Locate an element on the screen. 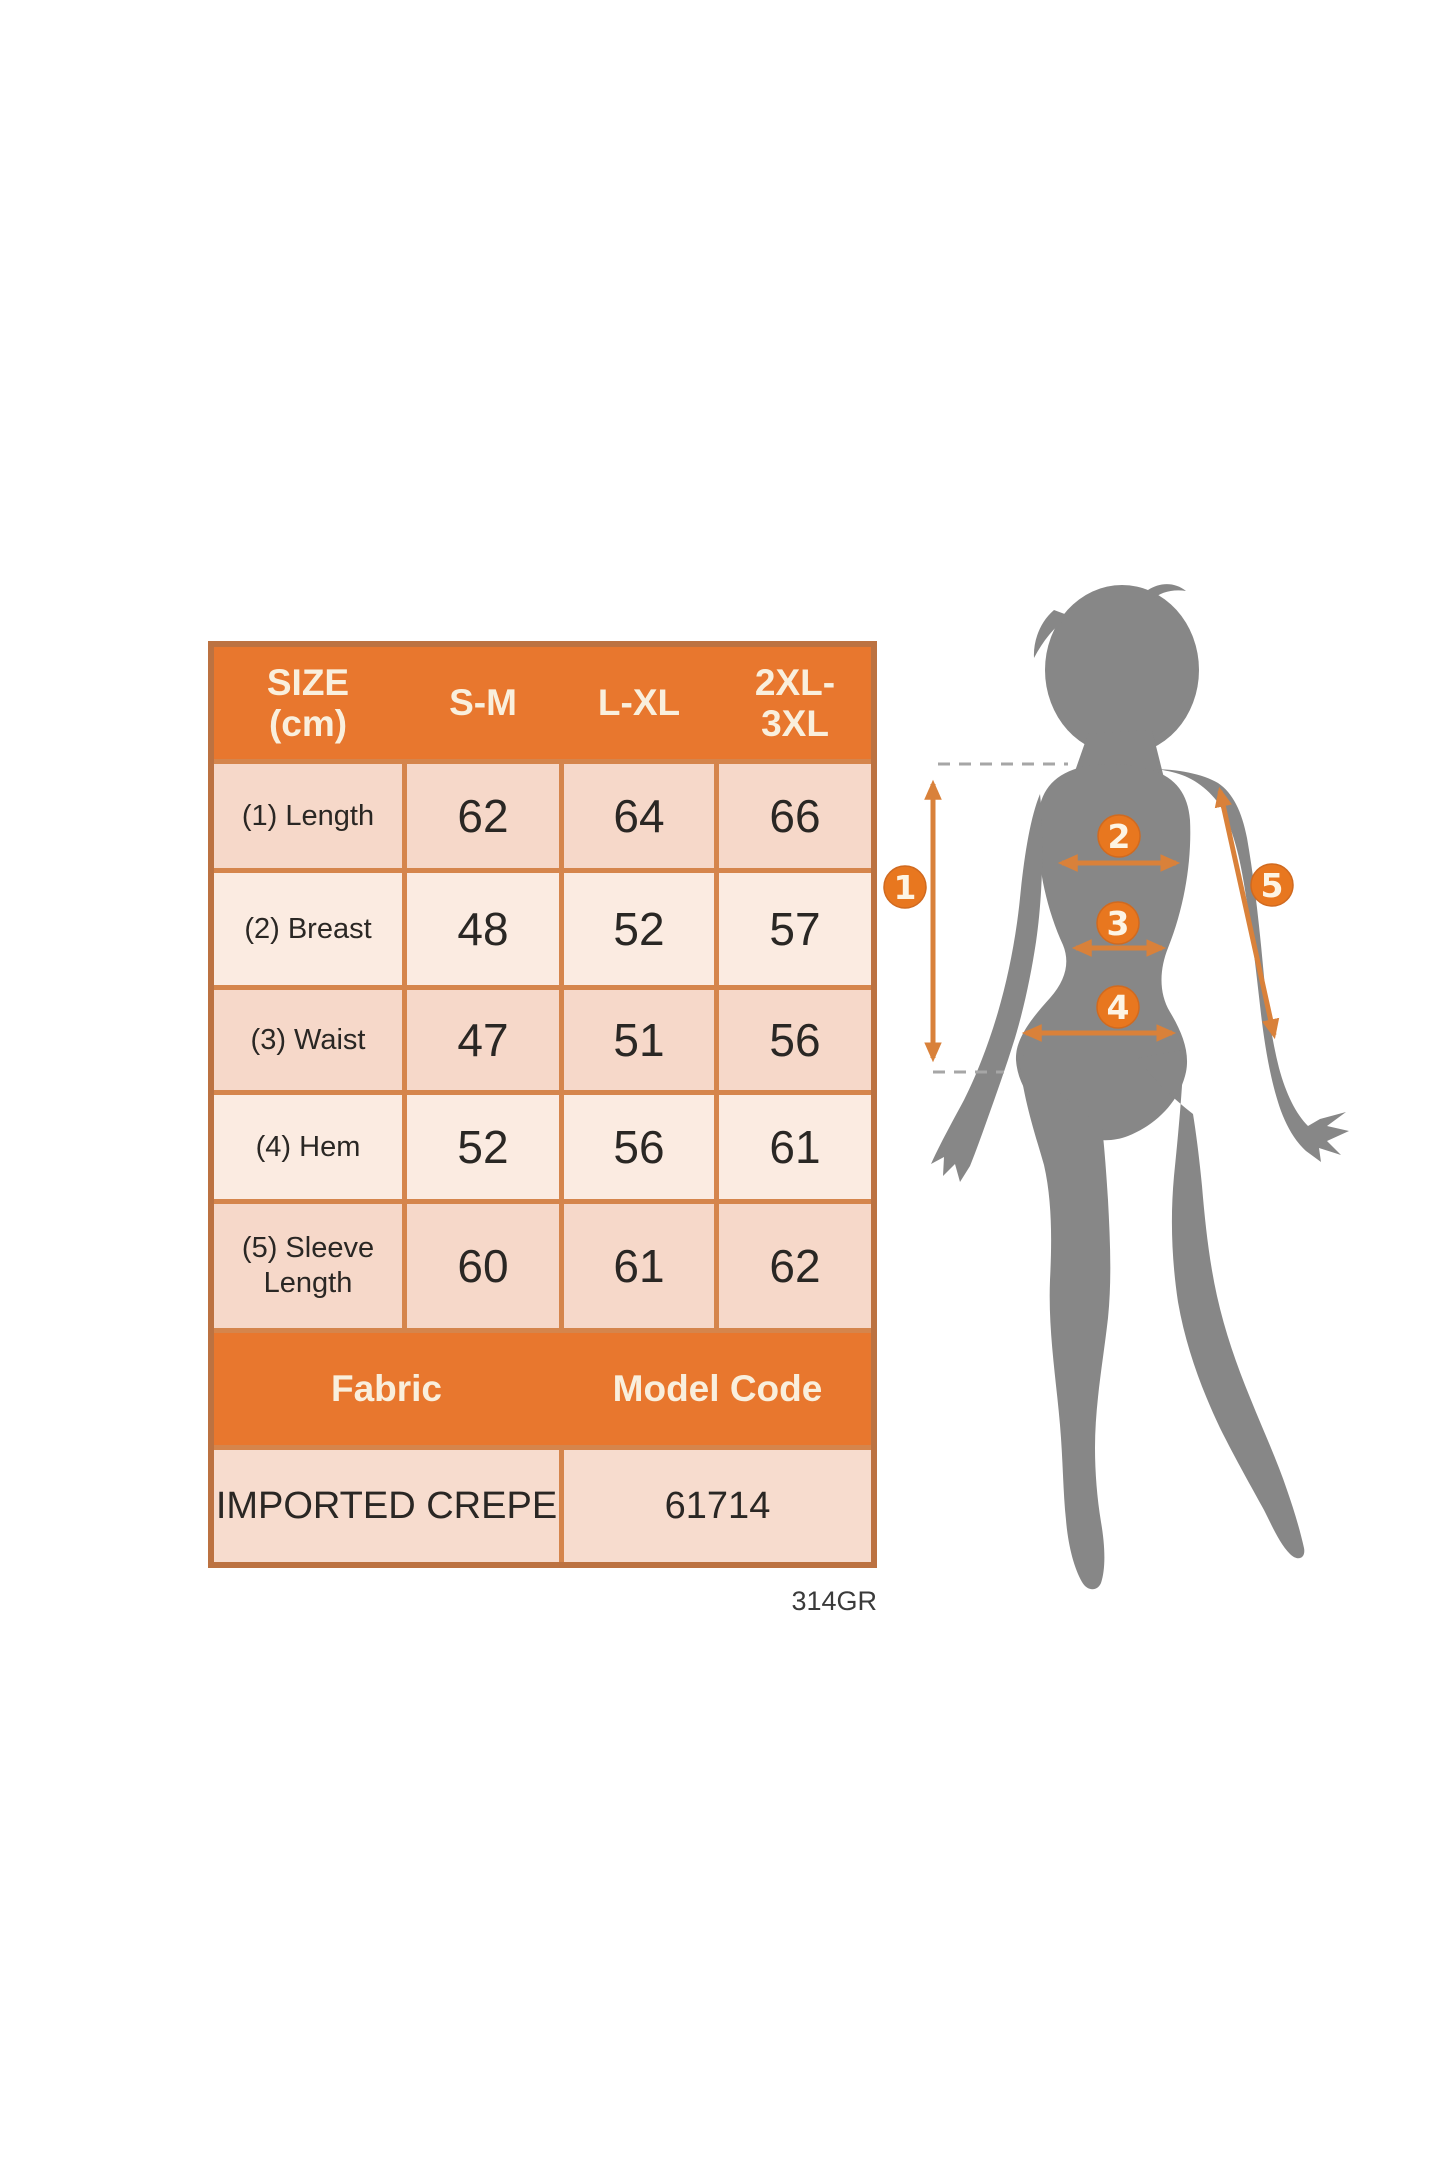  value-cell: 66 is located at coordinates (795, 816).